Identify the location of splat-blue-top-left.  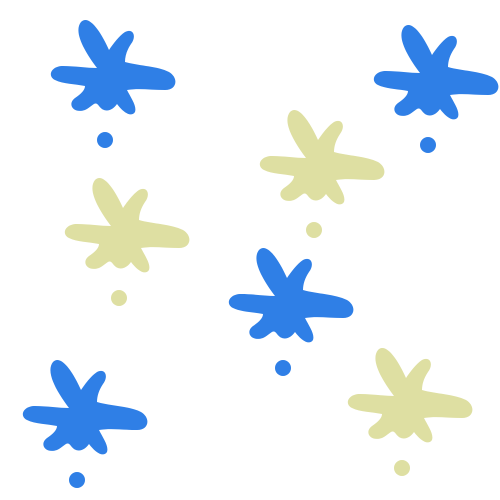
(115, 80).